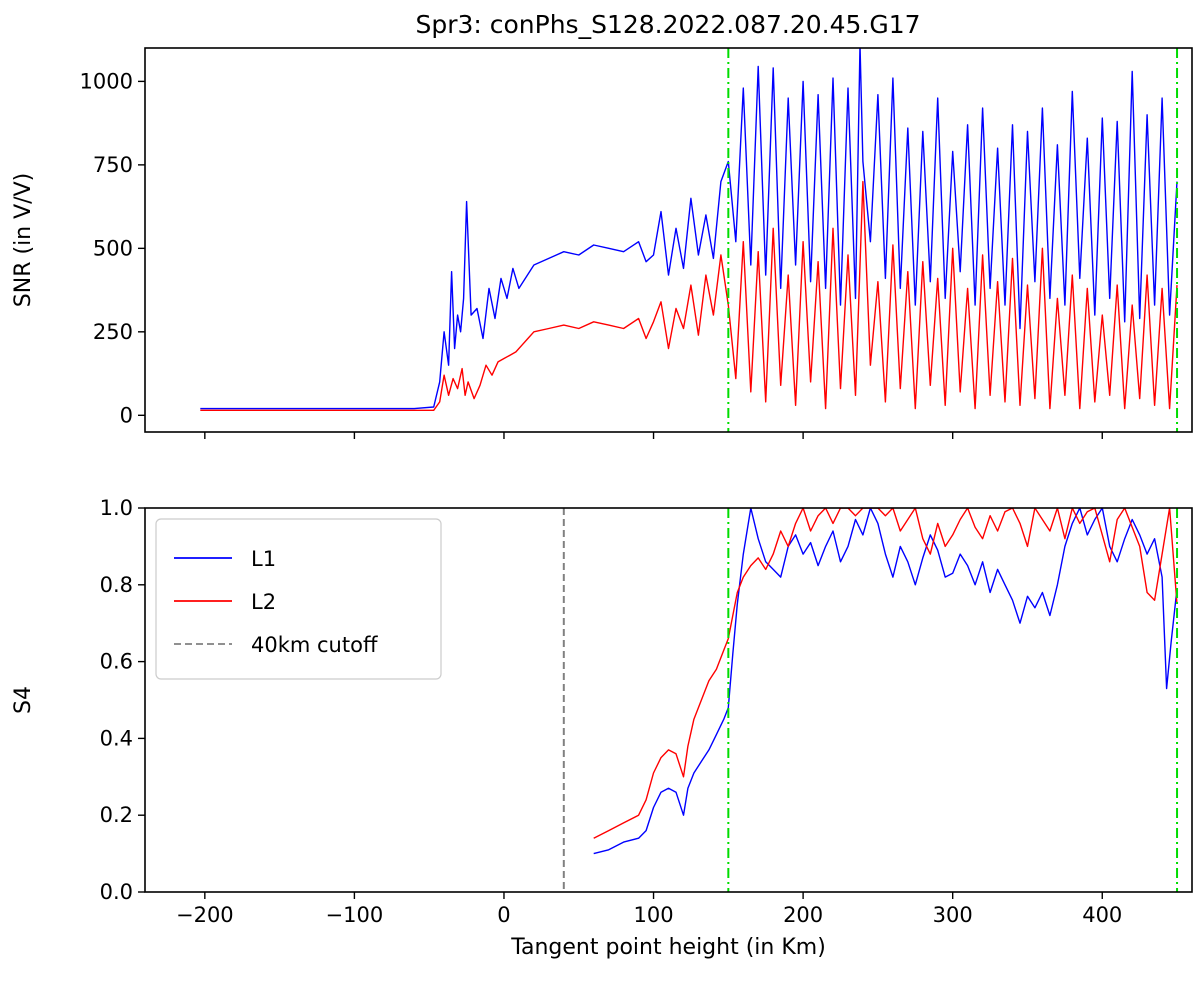 The image size is (1200, 995). Describe the element at coordinates (116, 815) in the screenshot. I see `y-tick-label: 0.2` at that location.